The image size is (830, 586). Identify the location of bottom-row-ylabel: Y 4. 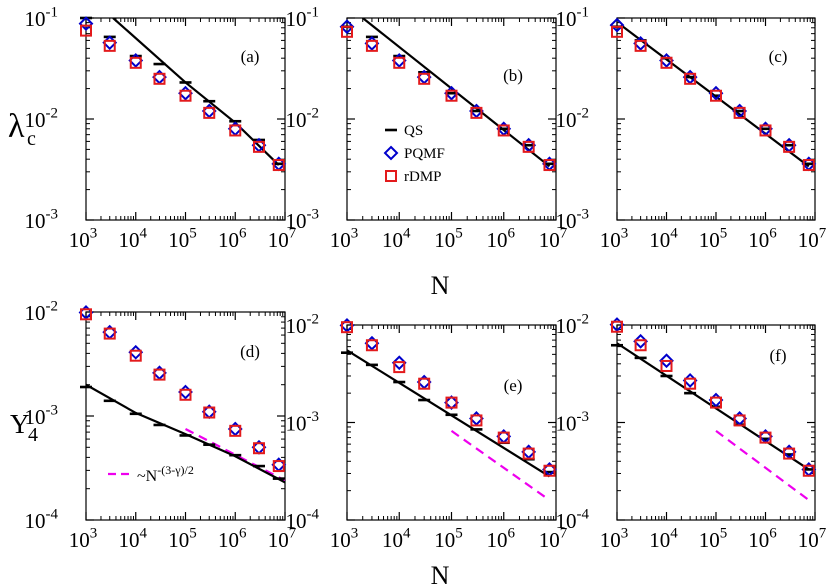
(24, 427).